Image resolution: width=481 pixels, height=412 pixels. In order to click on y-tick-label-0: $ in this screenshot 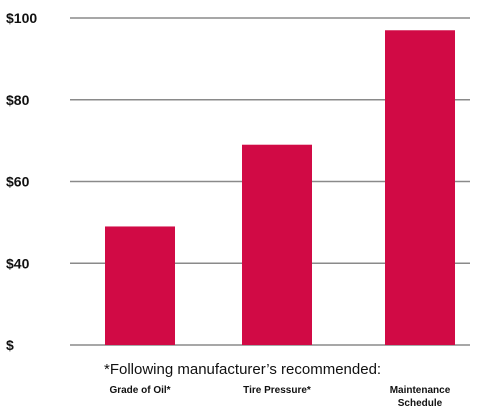, I will do `click(10, 345)`.